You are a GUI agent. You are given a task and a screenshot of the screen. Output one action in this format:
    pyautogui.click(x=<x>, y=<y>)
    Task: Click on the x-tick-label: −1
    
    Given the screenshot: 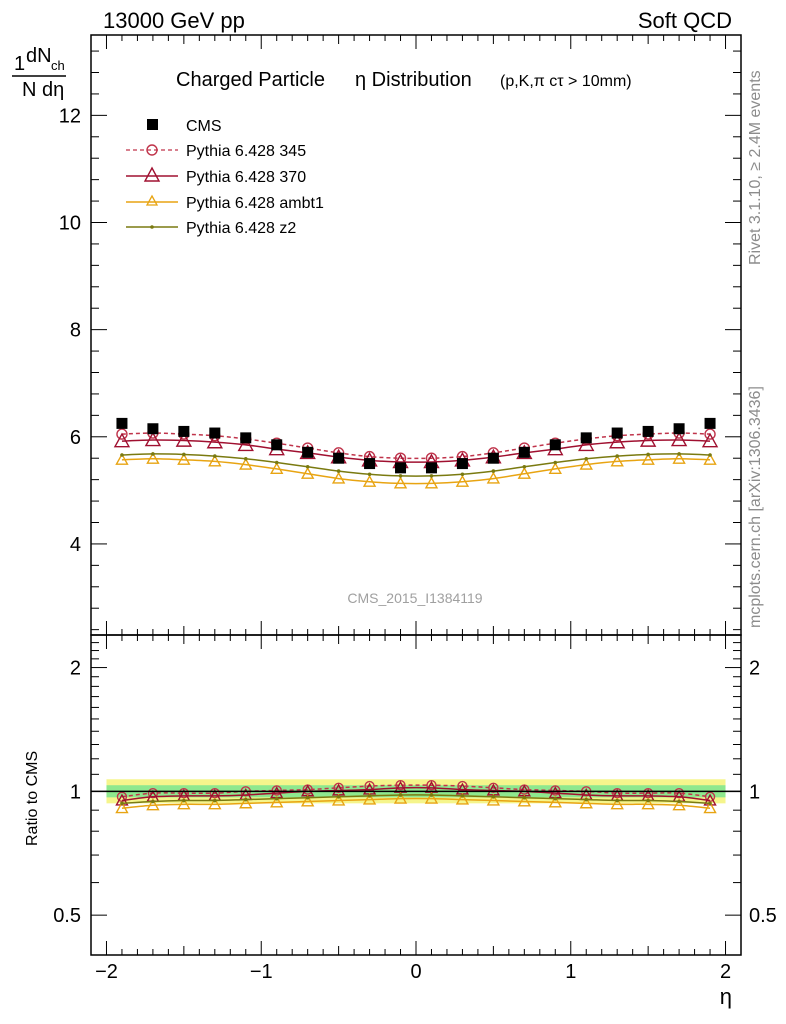 What is the action you would take?
    pyautogui.click(x=261, y=972)
    